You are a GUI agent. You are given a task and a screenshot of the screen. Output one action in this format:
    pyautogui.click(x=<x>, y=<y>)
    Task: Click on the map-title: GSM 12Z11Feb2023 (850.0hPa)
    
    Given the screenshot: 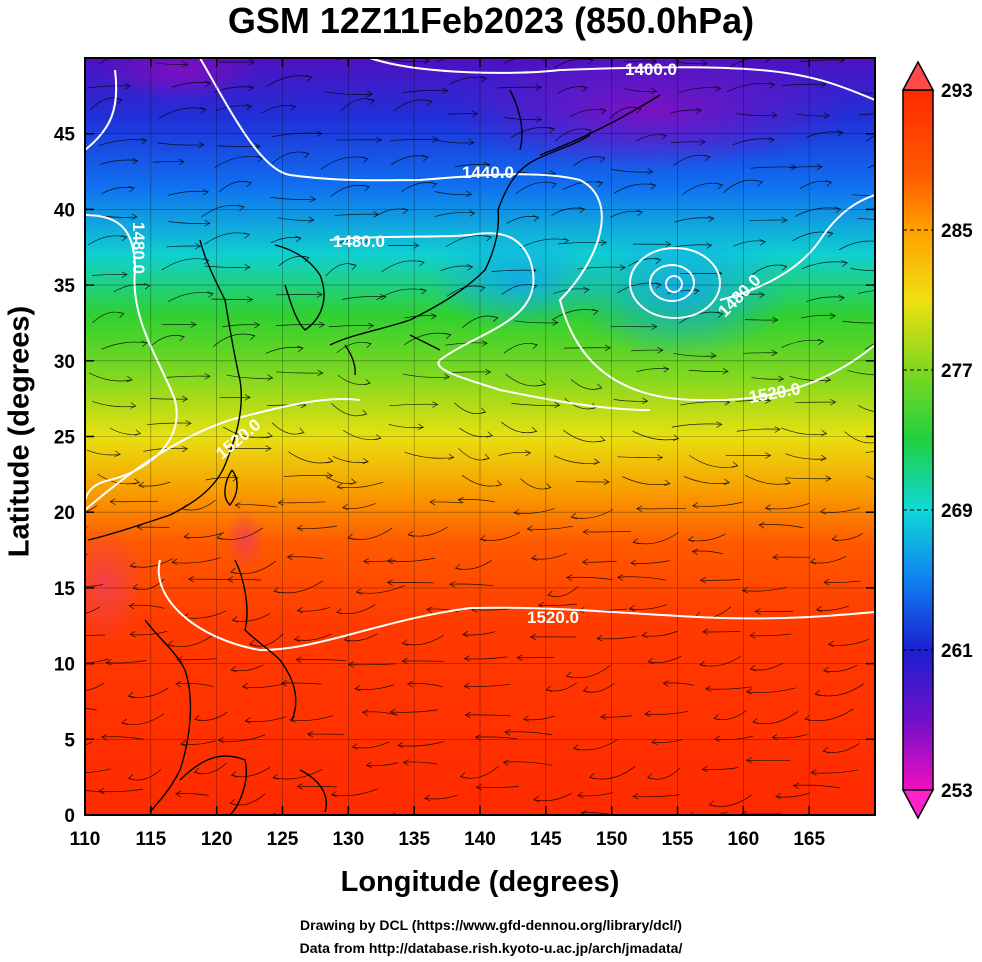 What is the action you would take?
    pyautogui.click(x=491, y=20)
    